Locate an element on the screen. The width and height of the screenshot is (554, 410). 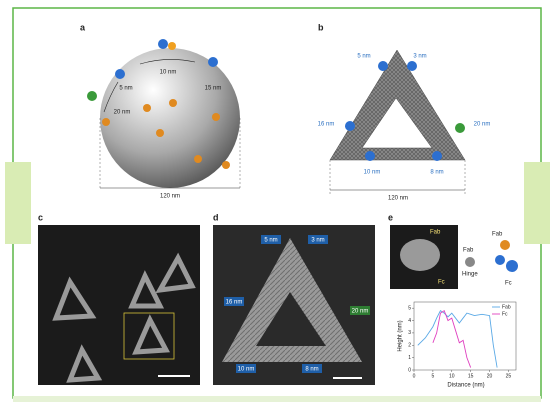
x-tick-label: 15 is located at coordinates (471, 376).